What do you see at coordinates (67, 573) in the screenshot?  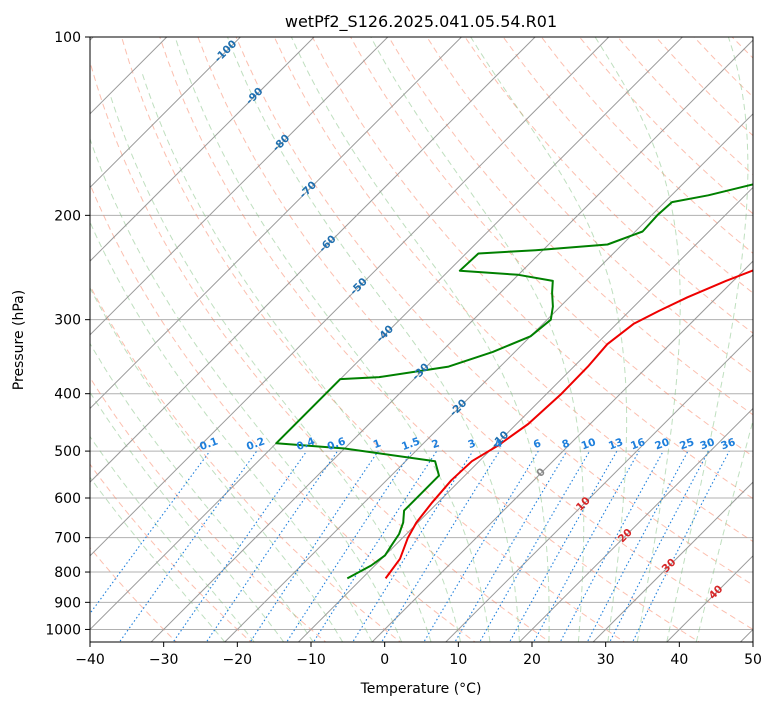 I see `y-tick-label: 800` at bounding box center [67, 573].